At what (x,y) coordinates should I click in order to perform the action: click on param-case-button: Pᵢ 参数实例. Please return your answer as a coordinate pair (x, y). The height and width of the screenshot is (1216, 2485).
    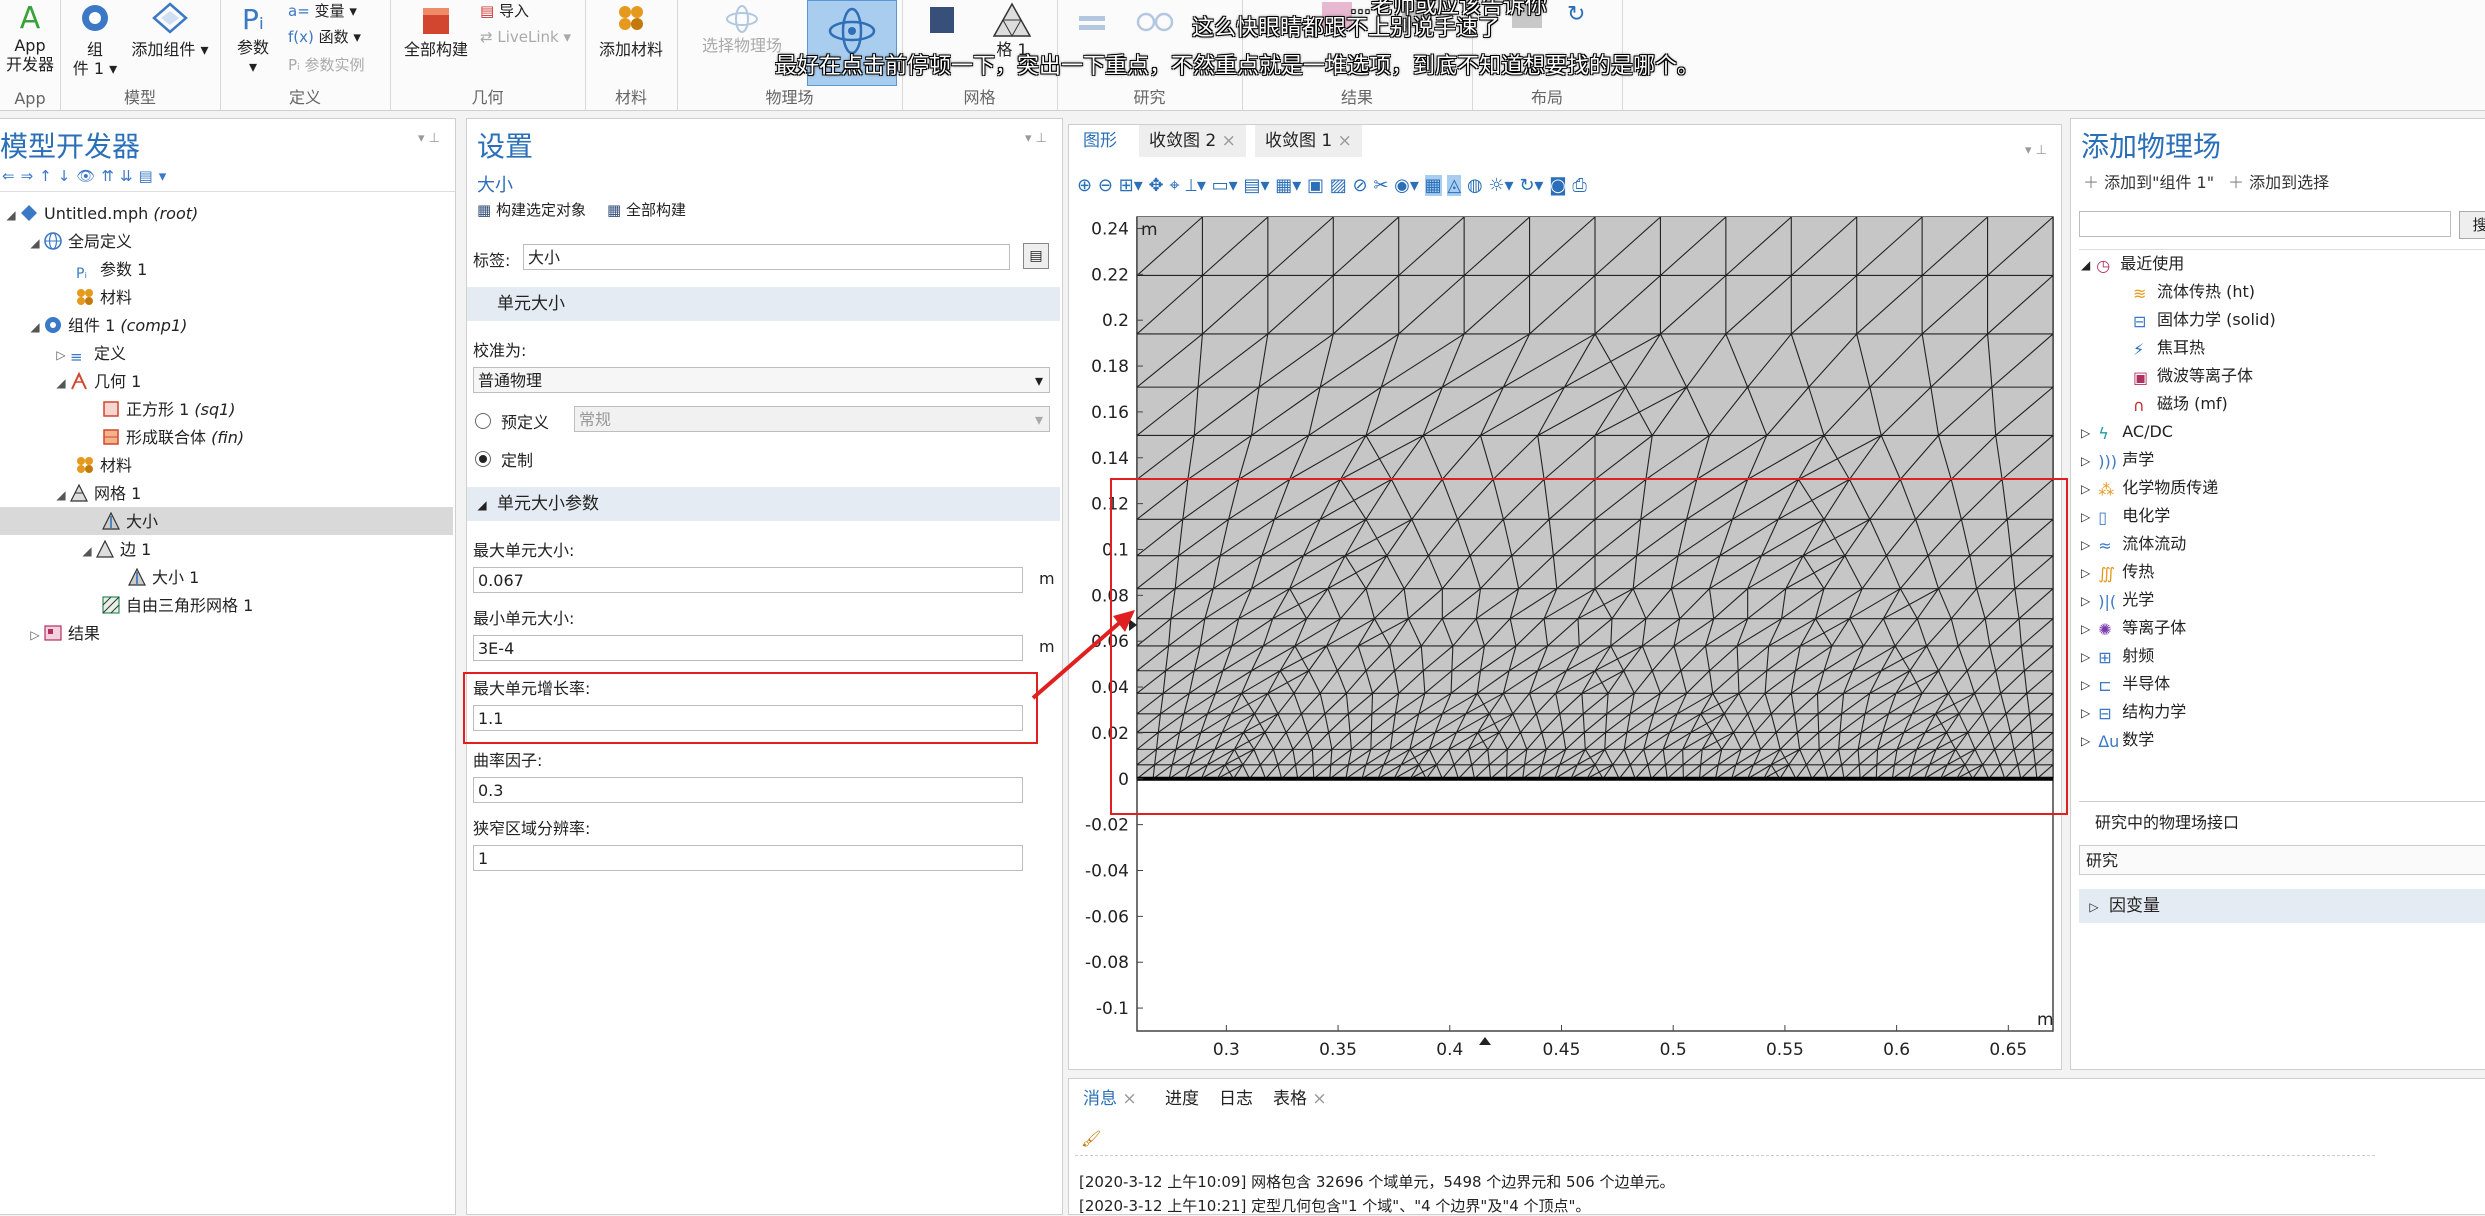
    Looking at the image, I should click on (326, 64).